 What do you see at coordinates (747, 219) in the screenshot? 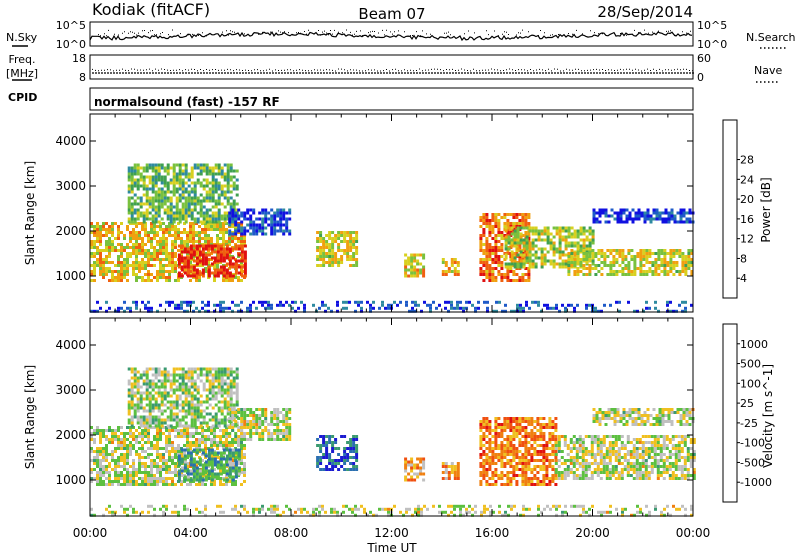
I see `colorbar-tick-label: 16` at bounding box center [747, 219].